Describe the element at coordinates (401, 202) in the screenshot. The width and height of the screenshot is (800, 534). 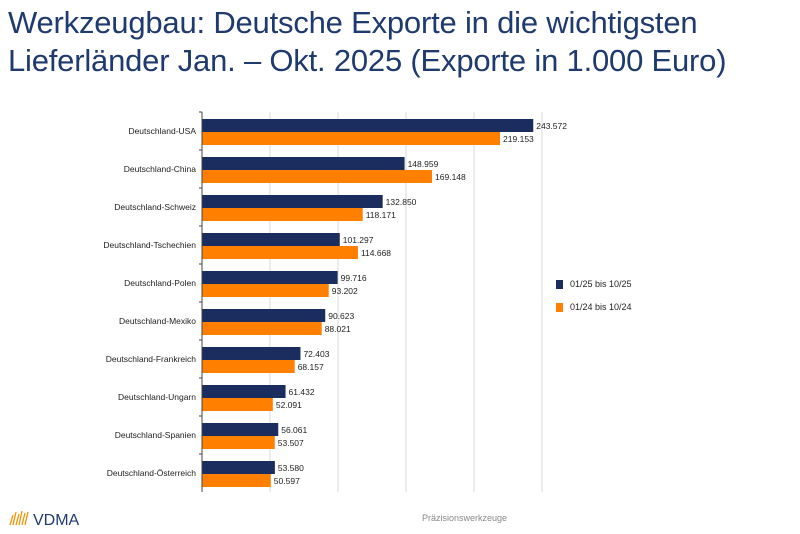
I see `data-label: 132.850` at that location.